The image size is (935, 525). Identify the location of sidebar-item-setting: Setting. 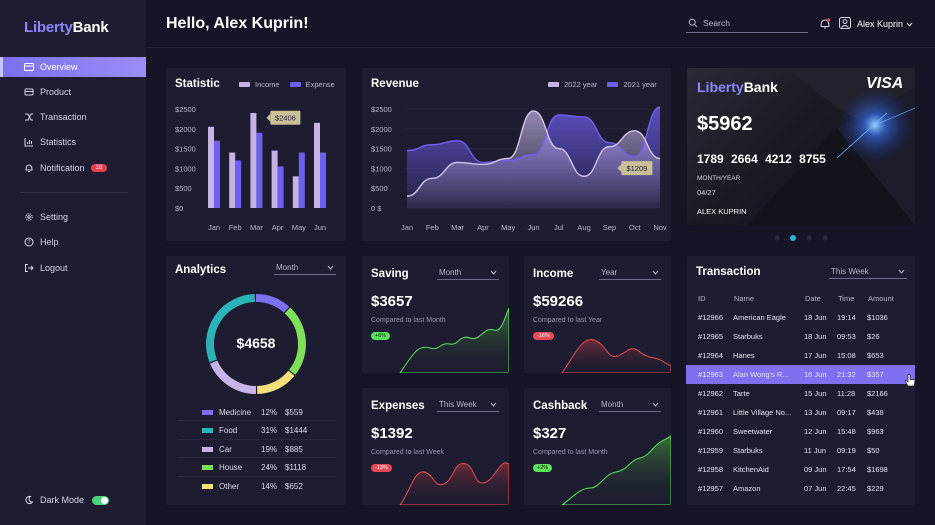
(73, 217).